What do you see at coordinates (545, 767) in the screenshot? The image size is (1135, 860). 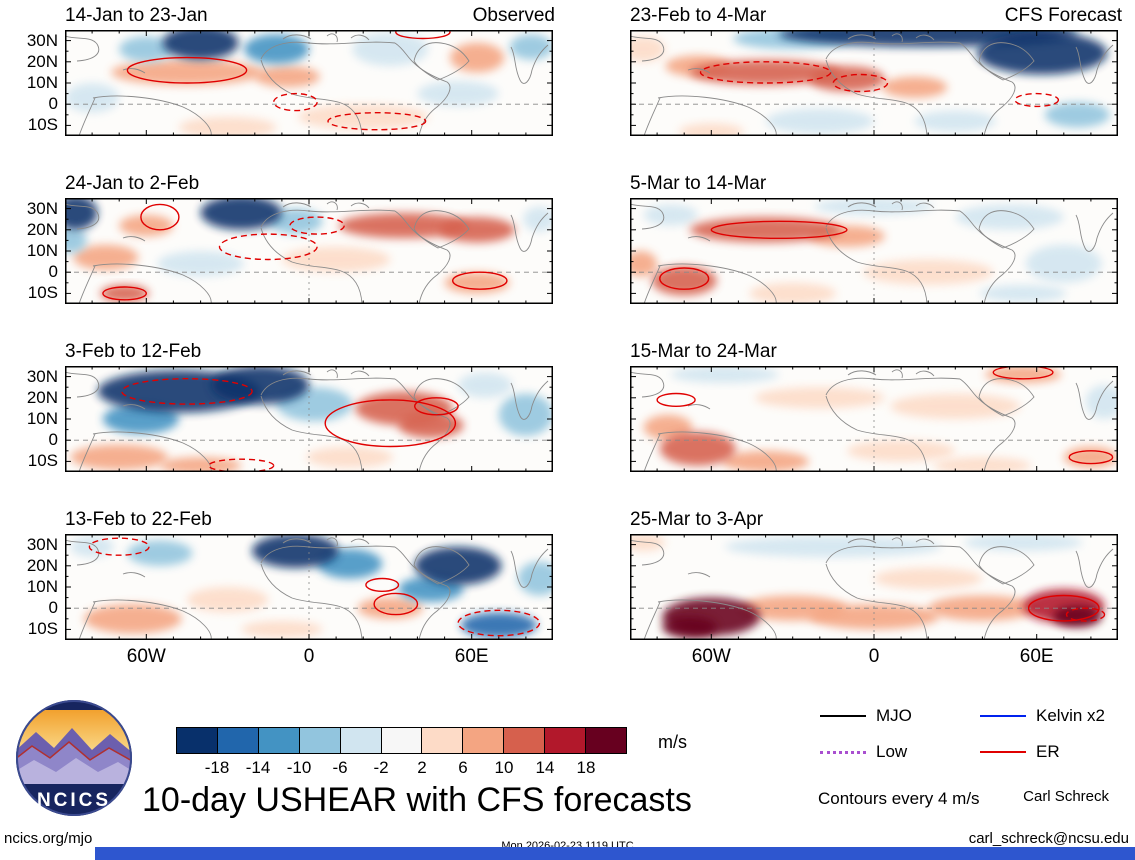 I see `colorbar-tick-label: 14` at bounding box center [545, 767].